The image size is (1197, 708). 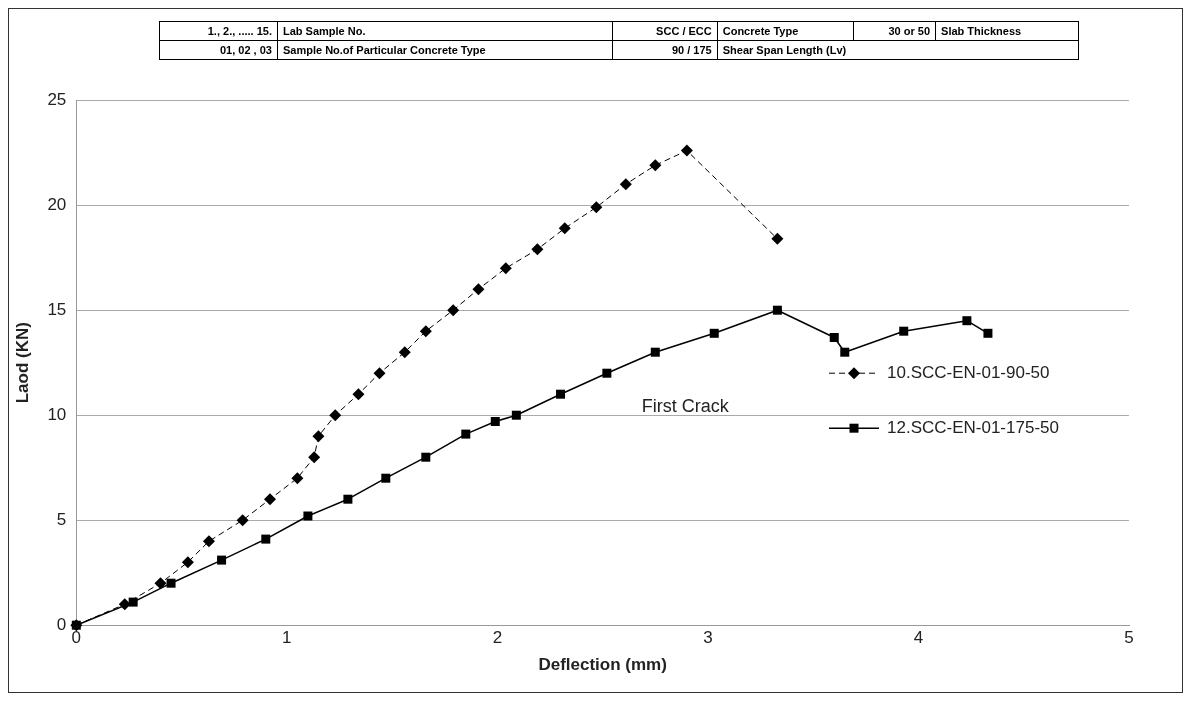 What do you see at coordinates (973, 427) in the screenshot?
I see `legend-label: 12.SCC-EN-01-175-50` at bounding box center [973, 427].